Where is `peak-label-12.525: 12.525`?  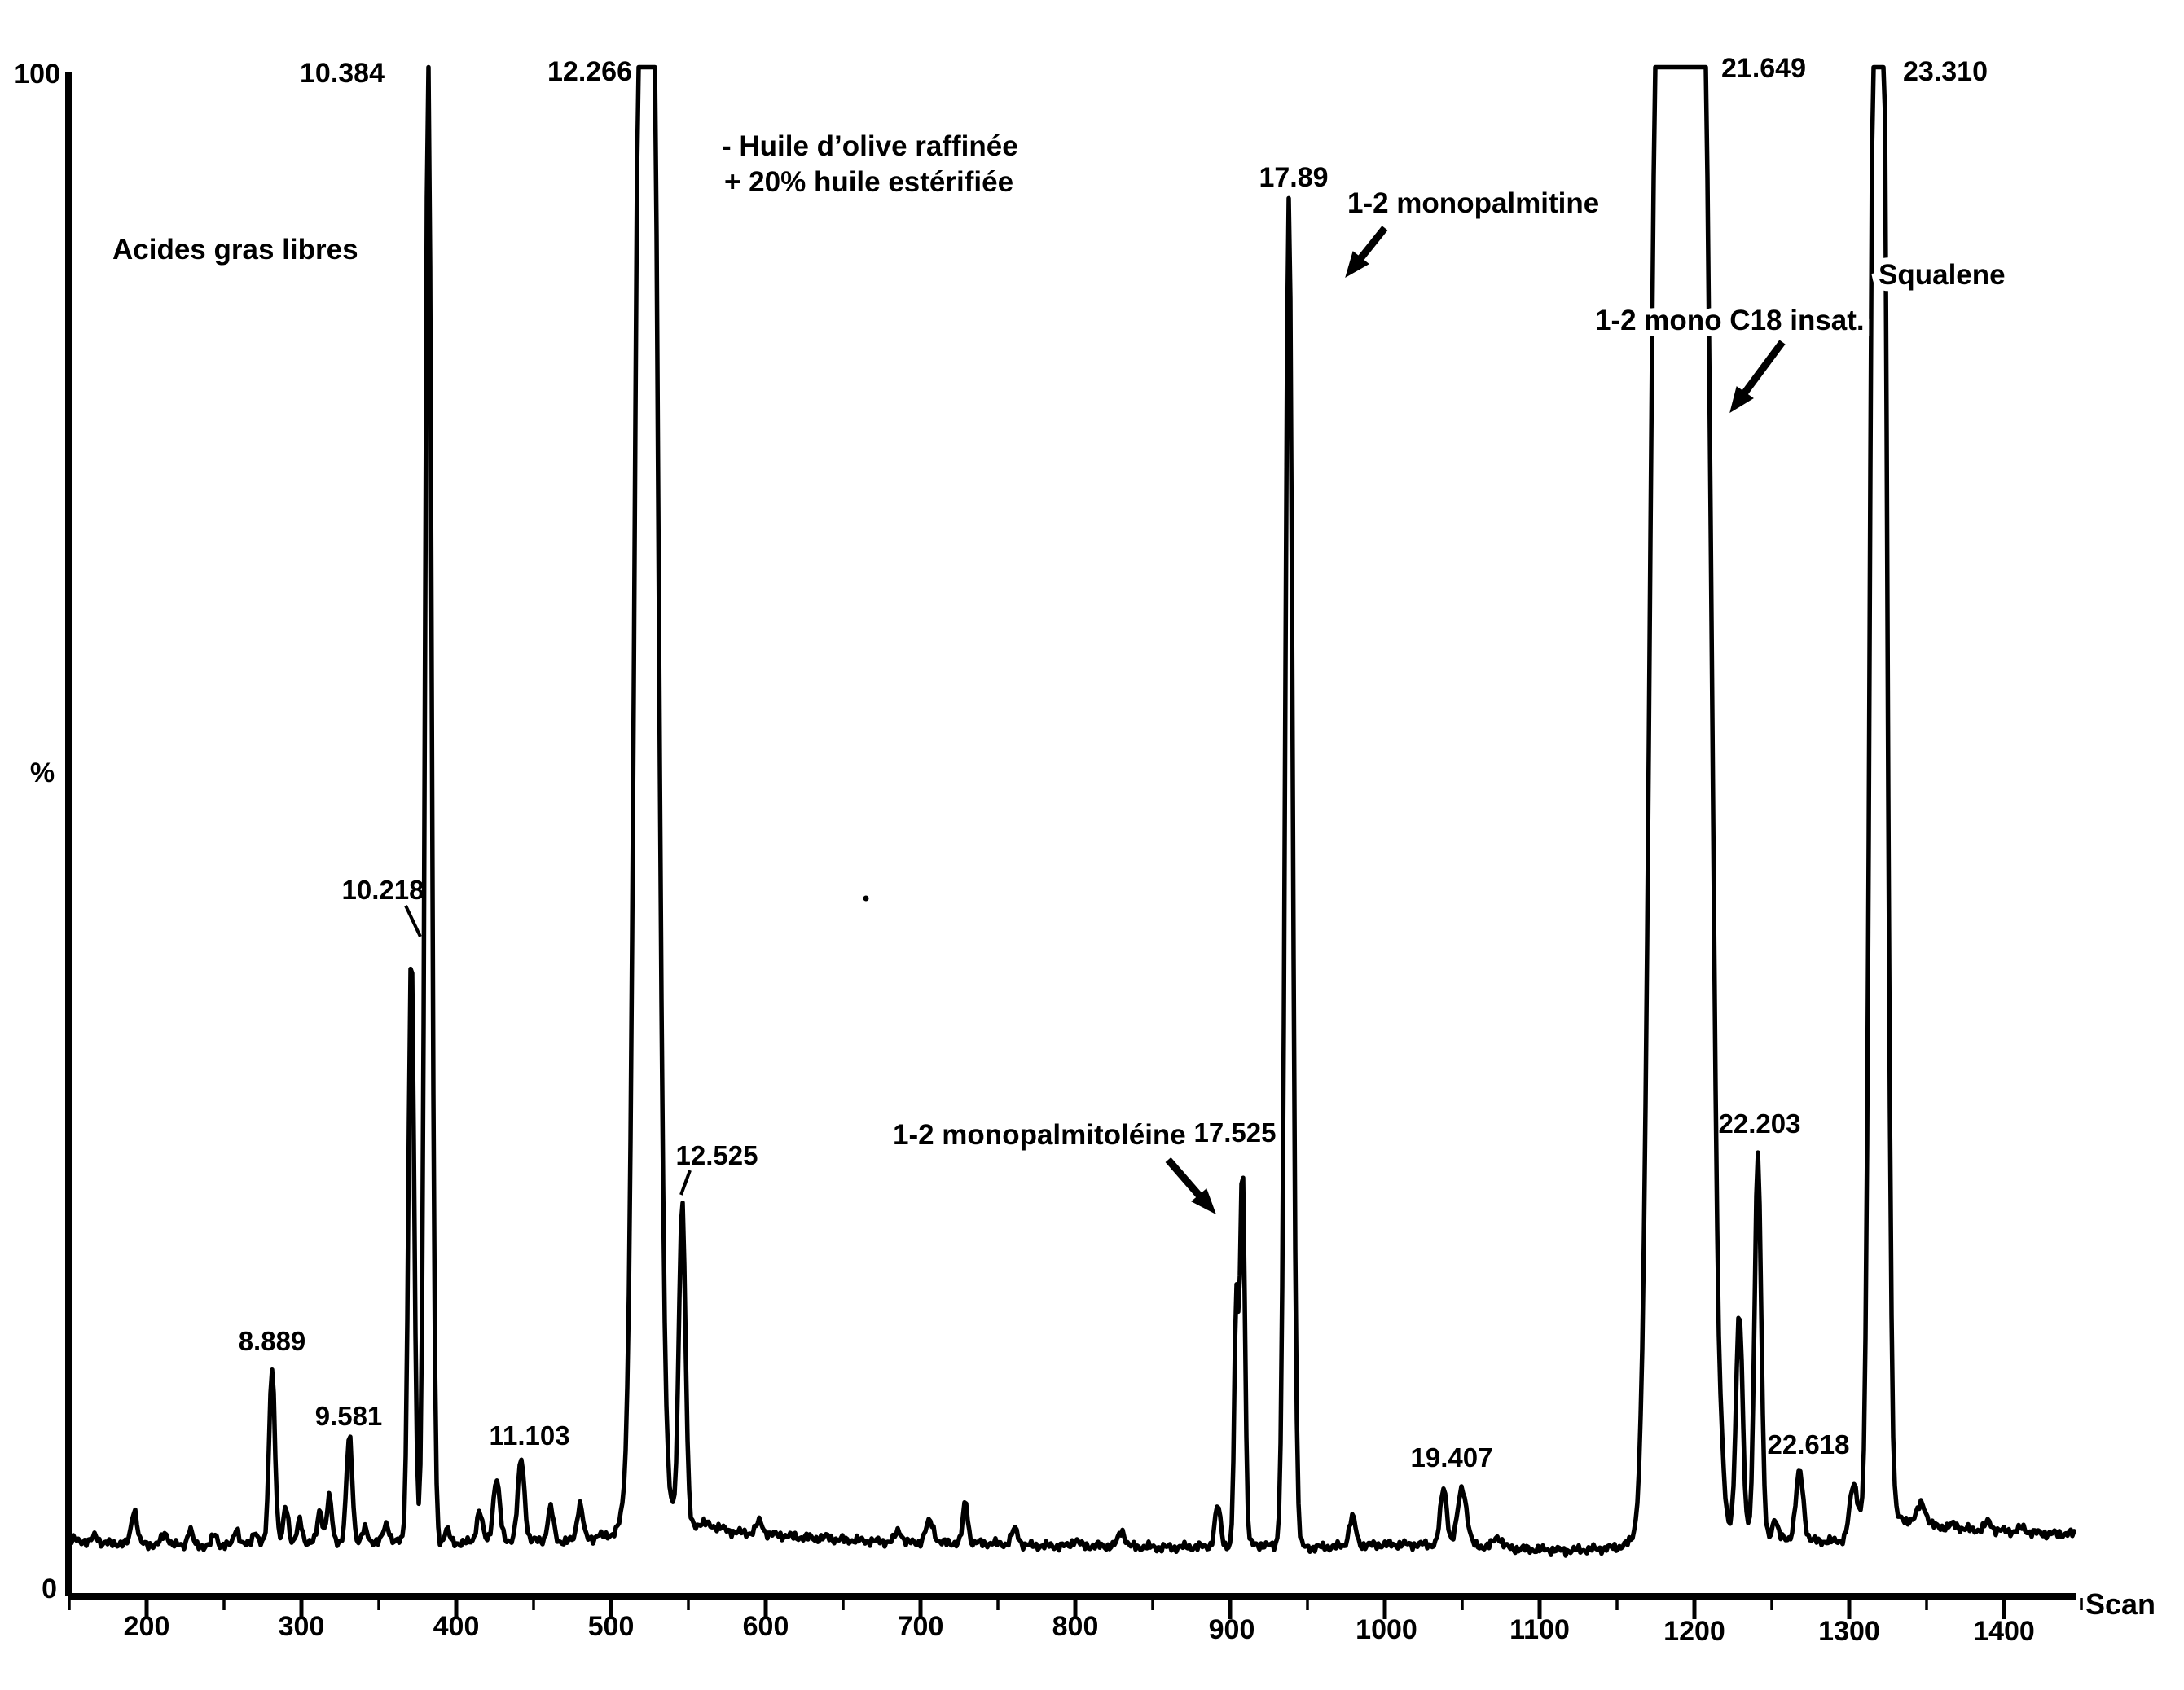
peak-label-12.525: 12.525 is located at coordinates (717, 1155).